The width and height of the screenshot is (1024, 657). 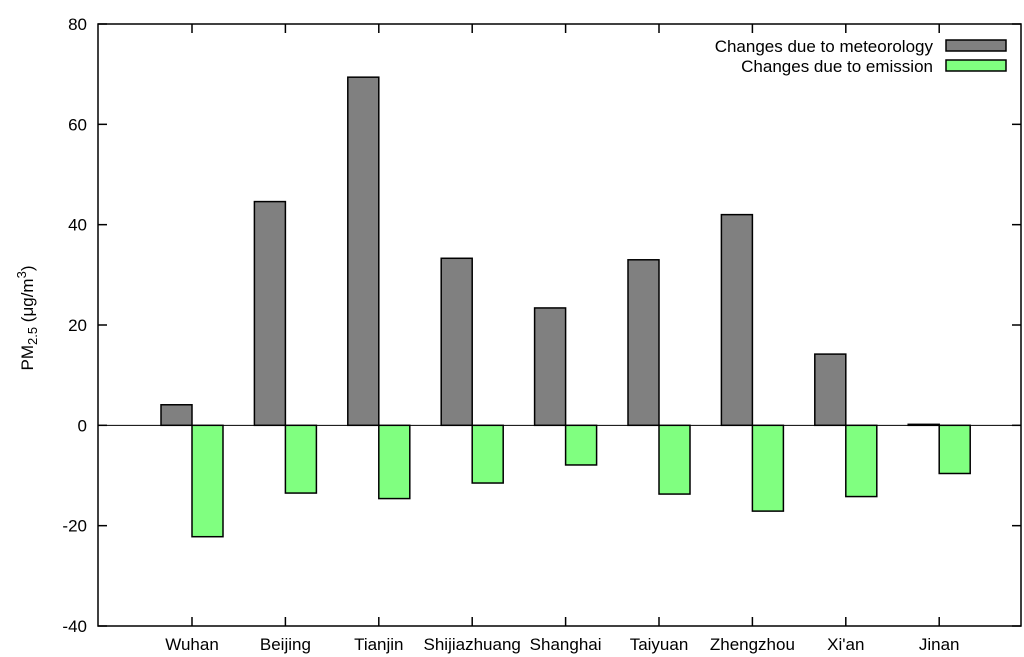 I want to click on x-tick-label: Xi'an, so click(x=845, y=644).